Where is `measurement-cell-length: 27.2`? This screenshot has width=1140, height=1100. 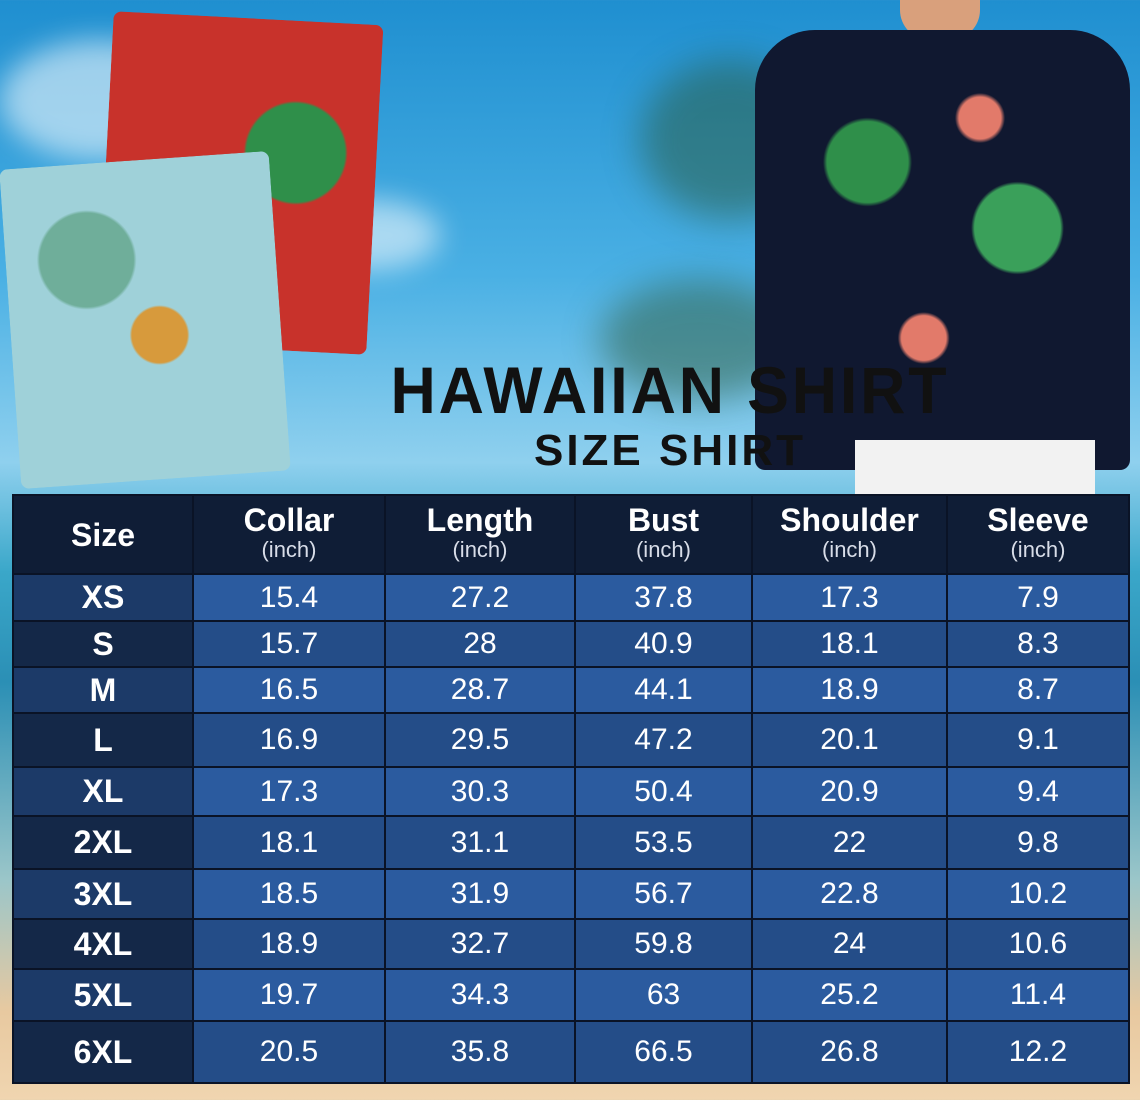
measurement-cell-length: 27.2 is located at coordinates (480, 597).